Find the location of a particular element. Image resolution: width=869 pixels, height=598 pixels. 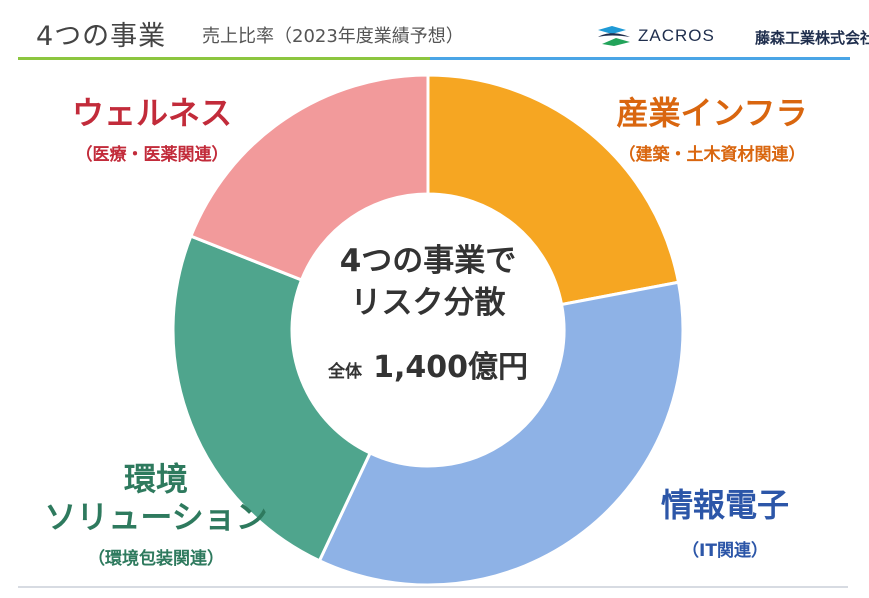

segment-name: 環境 ソリューション is located at coordinates (156, 498).